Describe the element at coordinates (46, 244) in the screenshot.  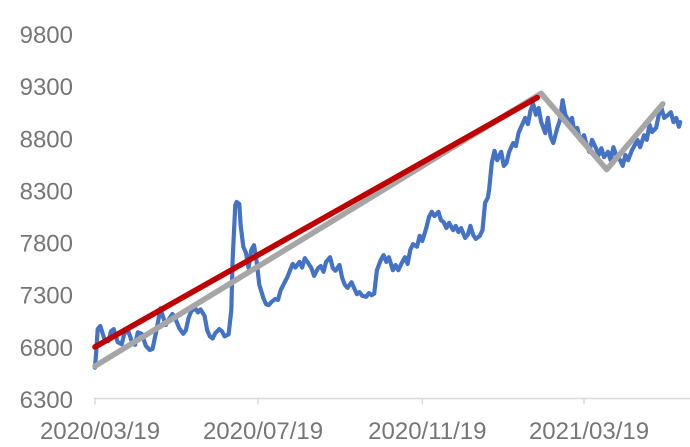
I see `y-axis-tick-label: 7800` at that location.